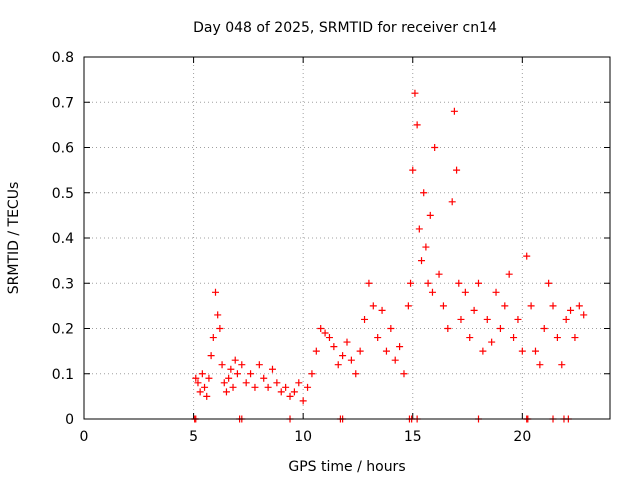 The image size is (640, 484). What do you see at coordinates (69, 420) in the screenshot?
I see `y-tick-label: 0` at bounding box center [69, 420].